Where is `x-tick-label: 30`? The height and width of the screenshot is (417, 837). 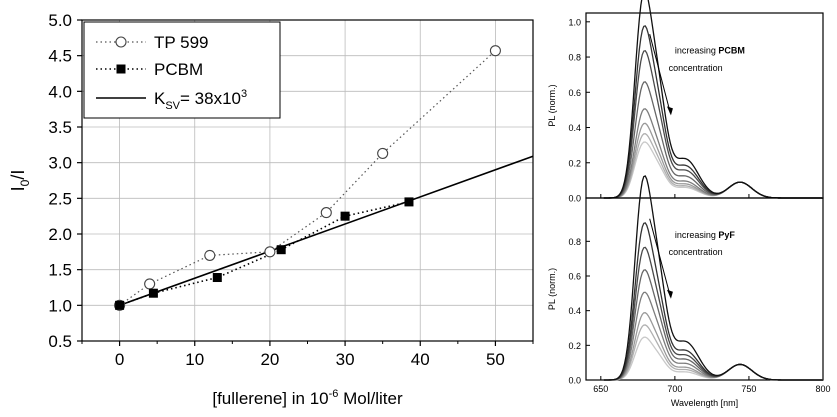
x-tick-label: 30 is located at coordinates (345, 359).